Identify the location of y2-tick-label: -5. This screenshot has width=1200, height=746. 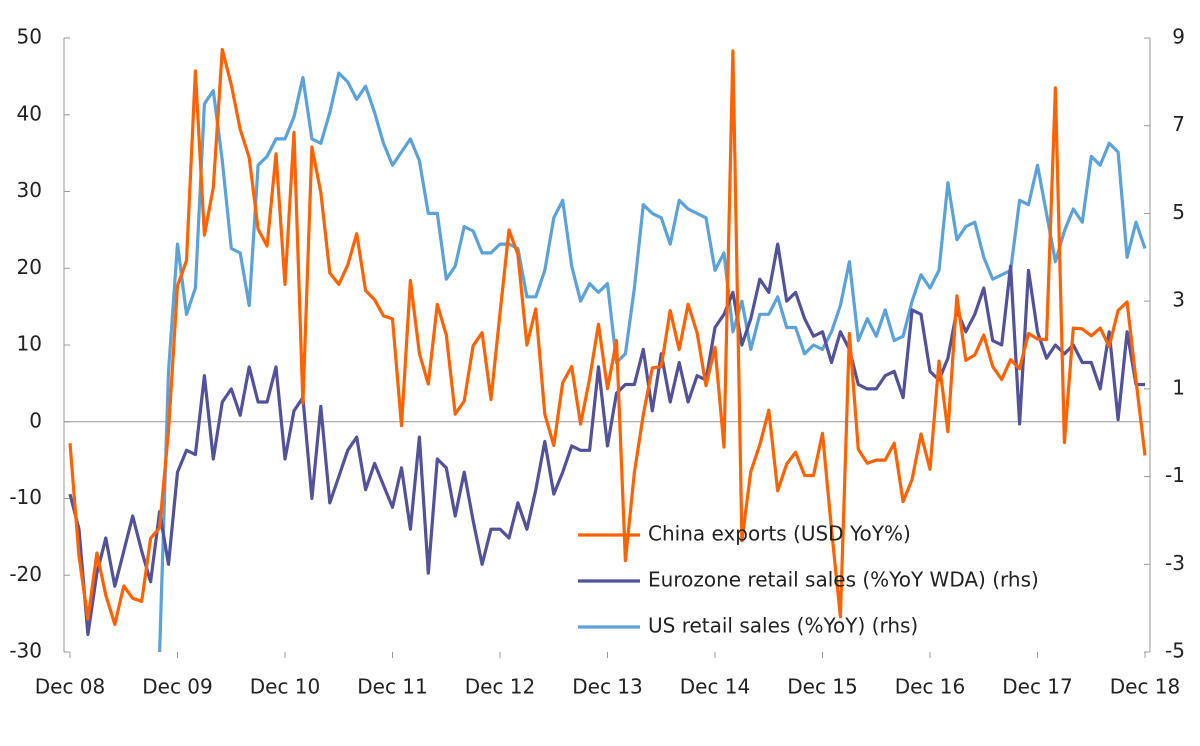
(1175, 651).